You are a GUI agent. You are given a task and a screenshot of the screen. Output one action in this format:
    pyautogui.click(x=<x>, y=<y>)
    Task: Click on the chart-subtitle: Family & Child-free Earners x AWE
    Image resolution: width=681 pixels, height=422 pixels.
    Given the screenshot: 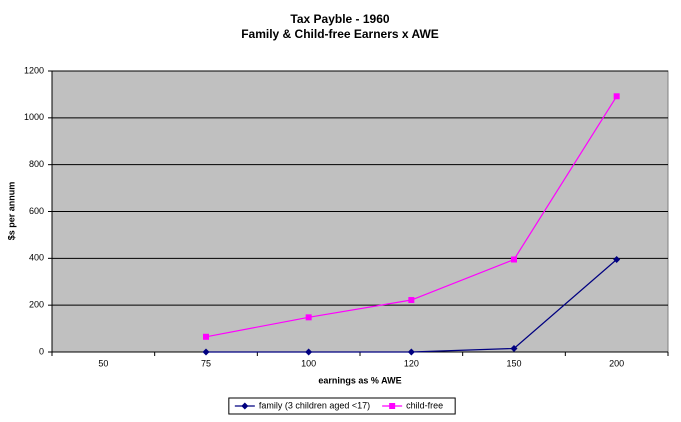 What is the action you would take?
    pyautogui.click(x=340, y=34)
    